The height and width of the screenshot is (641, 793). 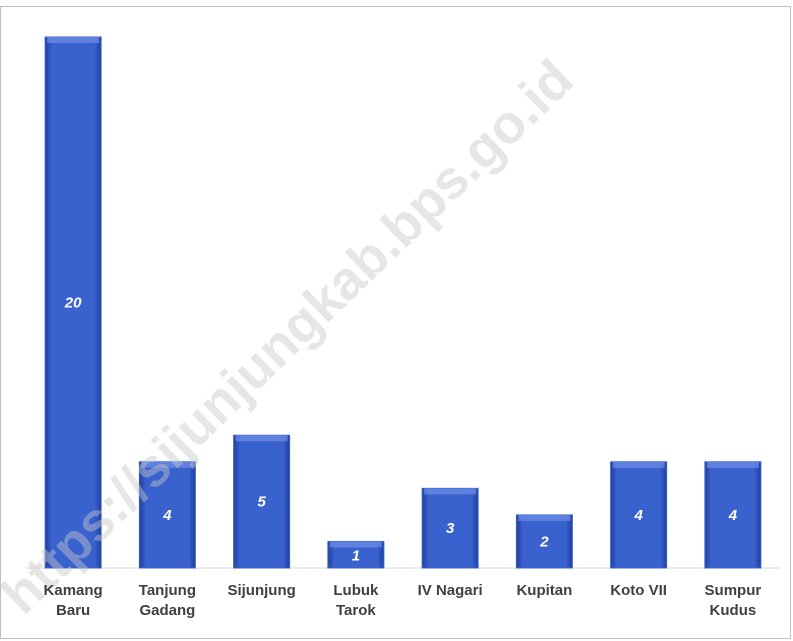 I want to click on x-tick-label: Kupitan, so click(x=544, y=590).